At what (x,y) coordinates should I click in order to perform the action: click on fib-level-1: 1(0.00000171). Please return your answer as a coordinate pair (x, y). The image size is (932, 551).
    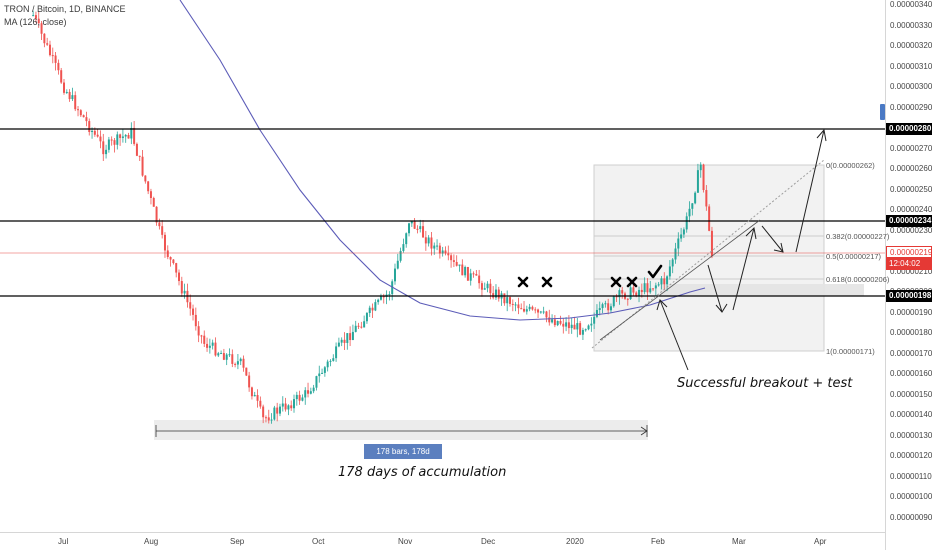
    Looking at the image, I should click on (850, 351).